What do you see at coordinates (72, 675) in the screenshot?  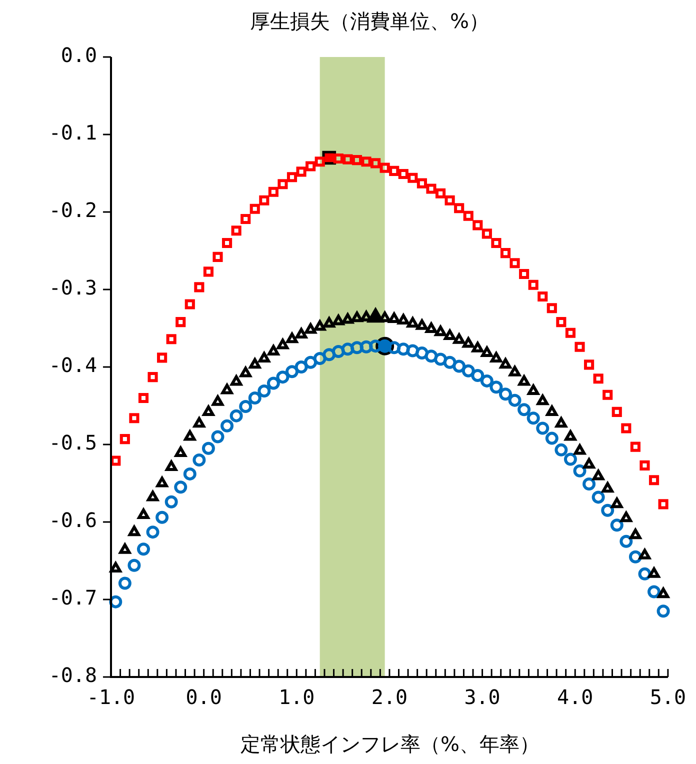 I see `y-tick-label: -0.8` at bounding box center [72, 675].